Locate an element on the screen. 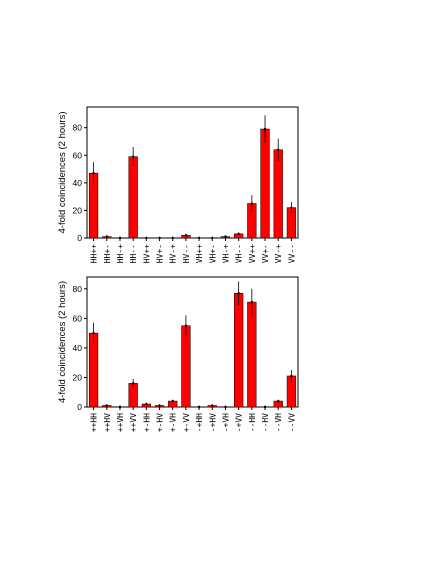  x-tick-label: -+VH is located at coordinates (225, 422).